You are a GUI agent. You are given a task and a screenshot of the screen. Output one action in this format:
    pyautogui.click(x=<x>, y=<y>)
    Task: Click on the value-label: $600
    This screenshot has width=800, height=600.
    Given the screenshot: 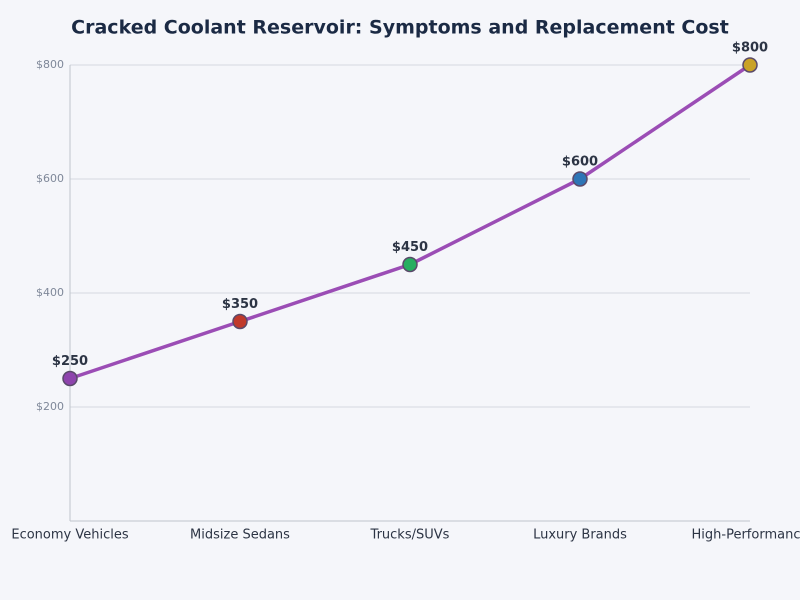 What is the action you would take?
    pyautogui.click(x=580, y=162)
    